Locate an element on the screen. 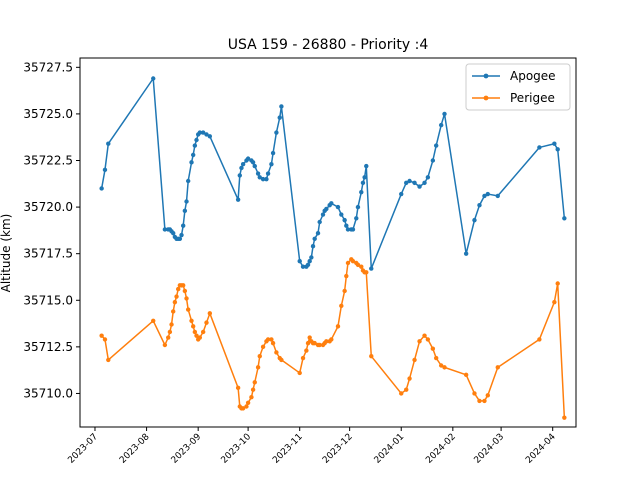 The height and width of the screenshot is (480, 640). y-tick-label: 35717.5 is located at coordinates (48, 254).